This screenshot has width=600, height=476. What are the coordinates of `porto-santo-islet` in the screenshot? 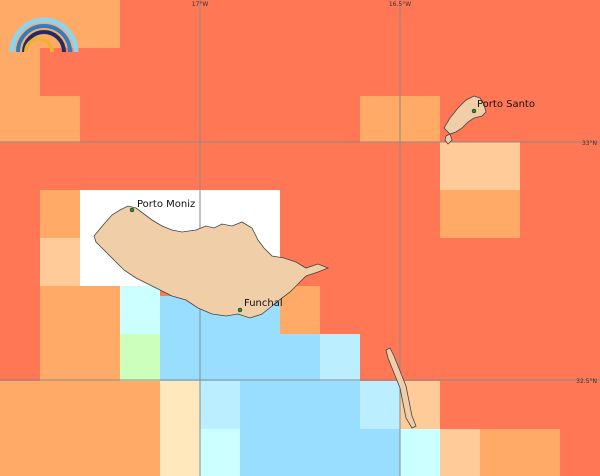 It's located at (448, 139).